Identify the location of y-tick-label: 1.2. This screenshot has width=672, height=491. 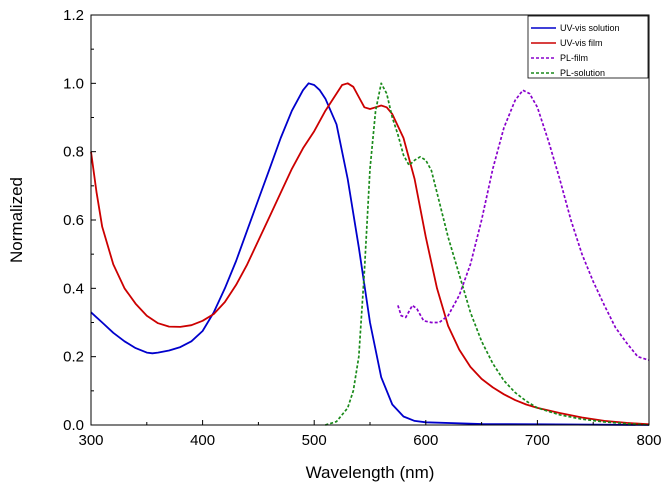
(73, 15).